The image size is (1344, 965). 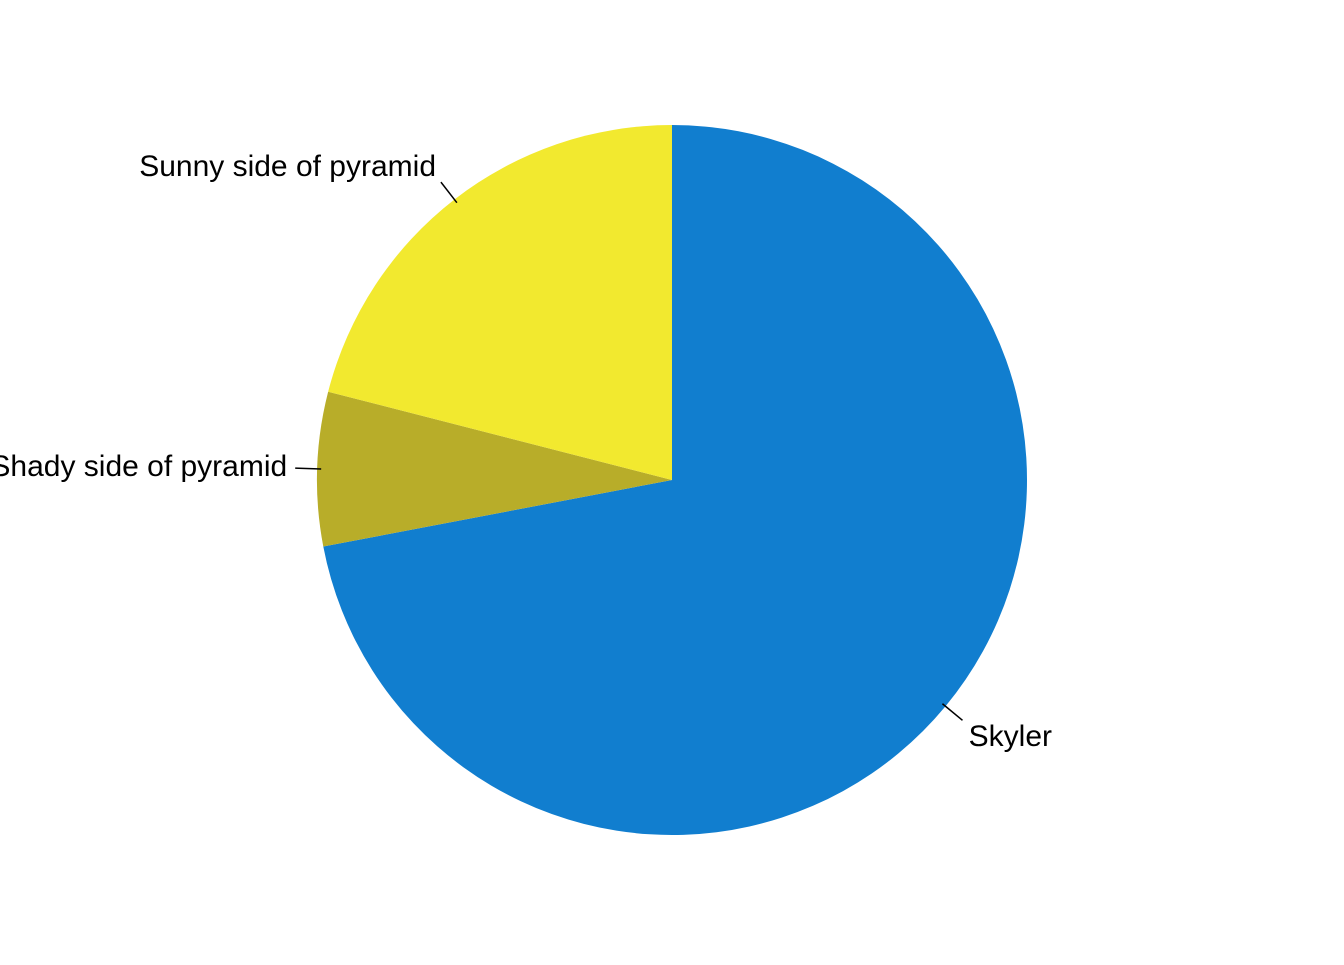 What do you see at coordinates (287, 166) in the screenshot?
I see `slice-label-2: Sunny side of pyramid` at bounding box center [287, 166].